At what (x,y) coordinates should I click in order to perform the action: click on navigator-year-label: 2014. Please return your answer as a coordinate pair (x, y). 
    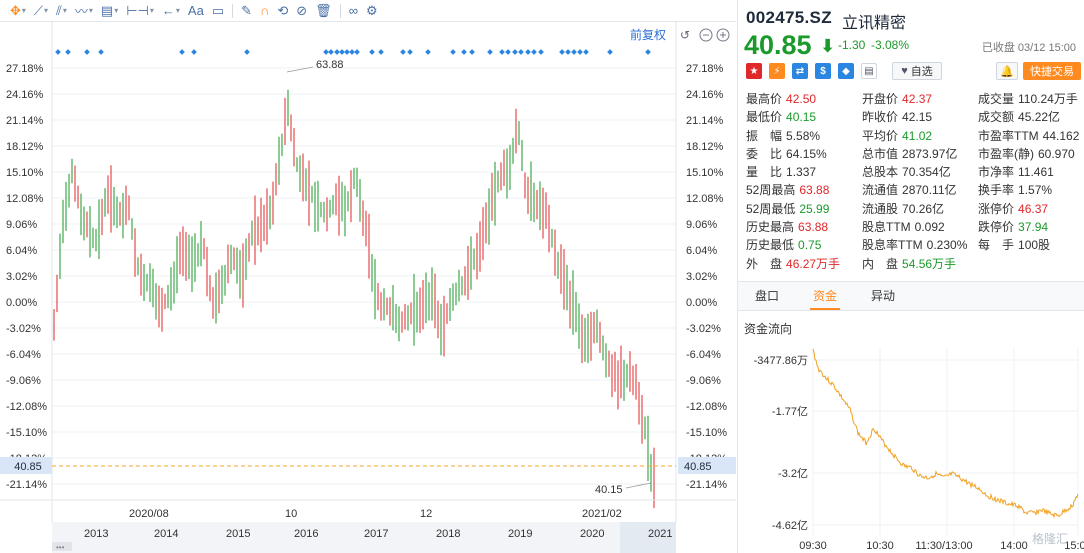
    Looking at the image, I should click on (166, 534).